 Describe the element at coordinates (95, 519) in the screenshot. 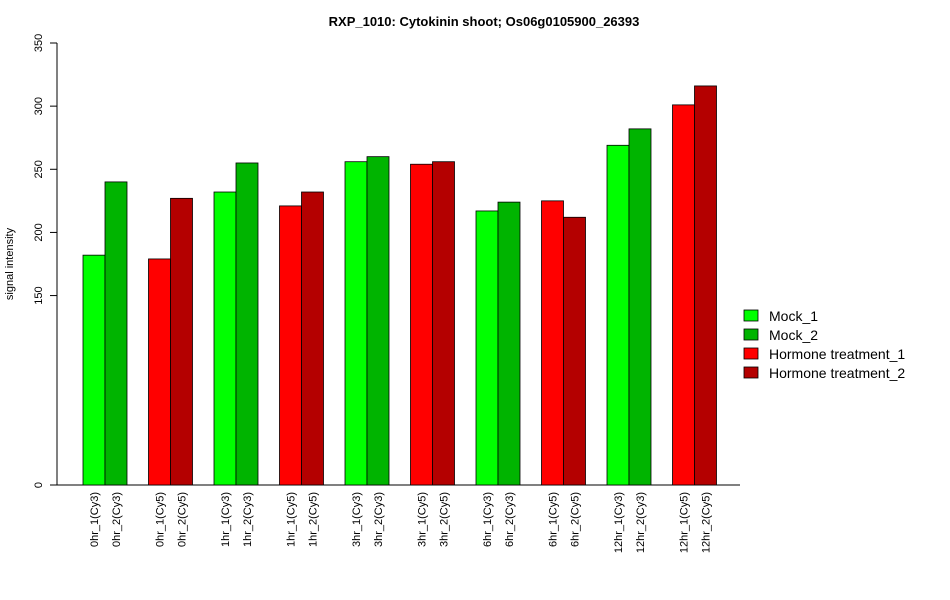

I see `x-tick-label: 0hr_1(Cy3)` at that location.